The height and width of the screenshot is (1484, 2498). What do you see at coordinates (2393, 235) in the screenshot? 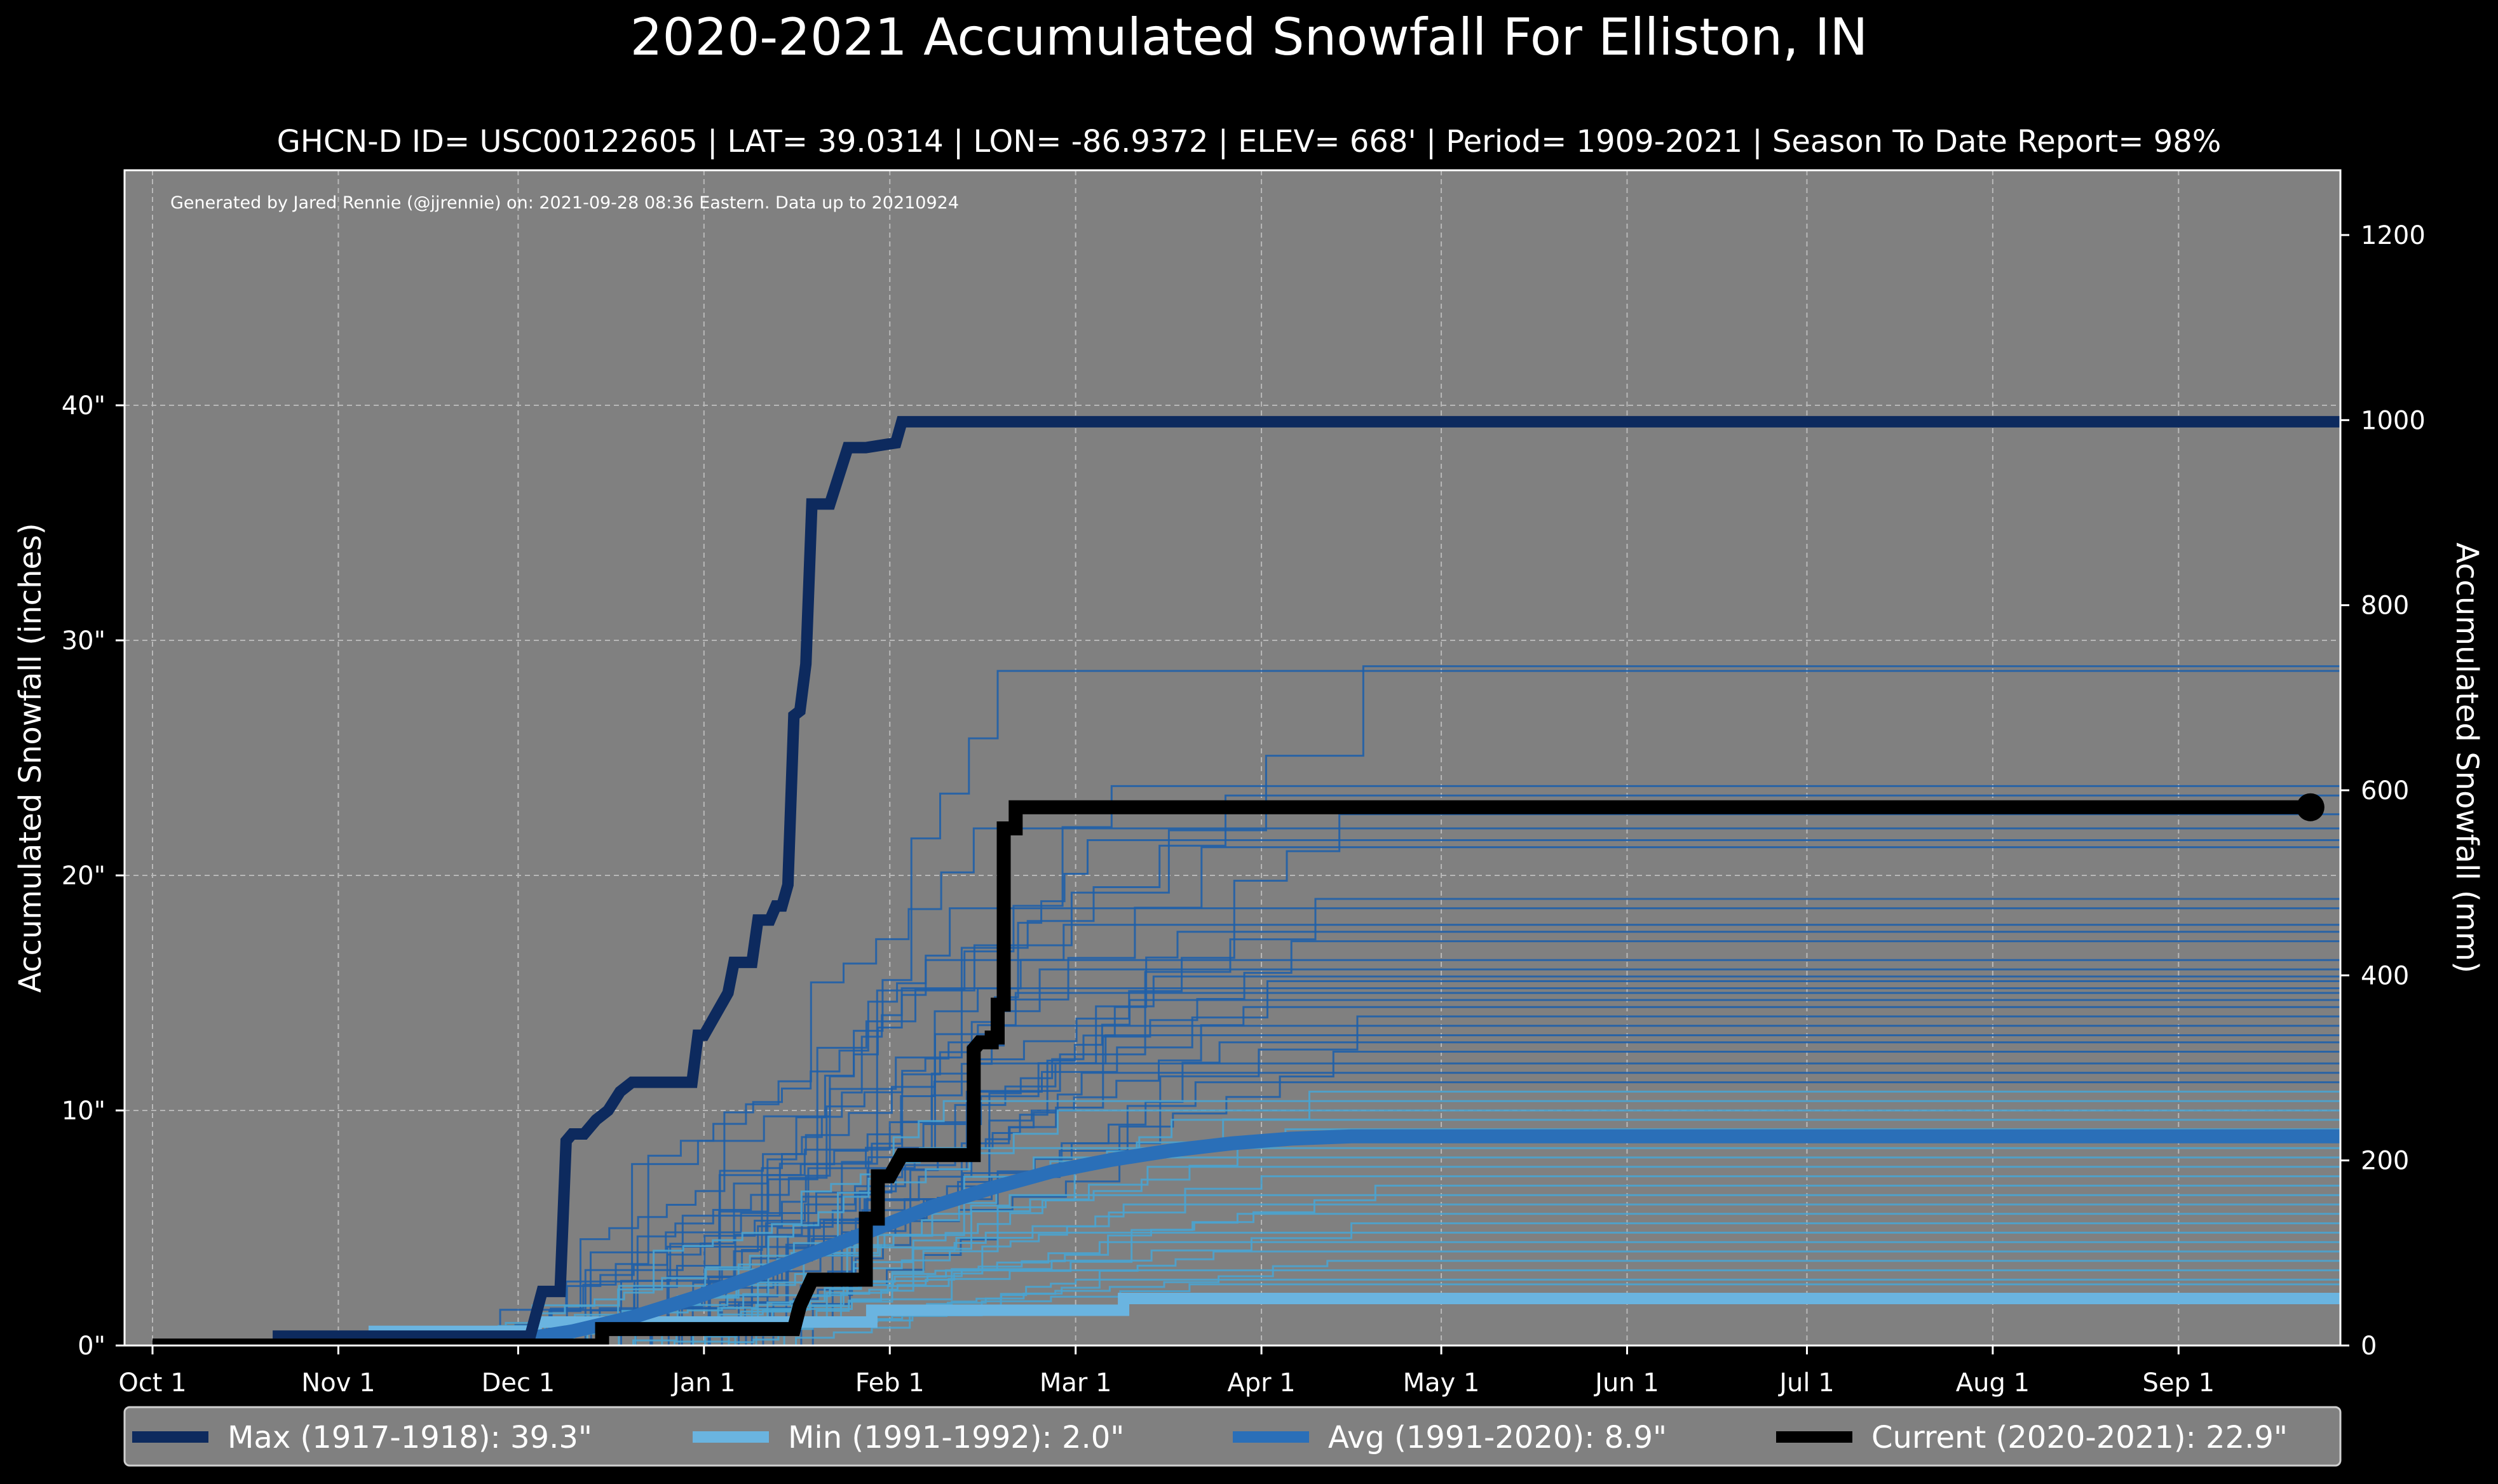
I see `y-right-tick-label: 1200` at bounding box center [2393, 235].